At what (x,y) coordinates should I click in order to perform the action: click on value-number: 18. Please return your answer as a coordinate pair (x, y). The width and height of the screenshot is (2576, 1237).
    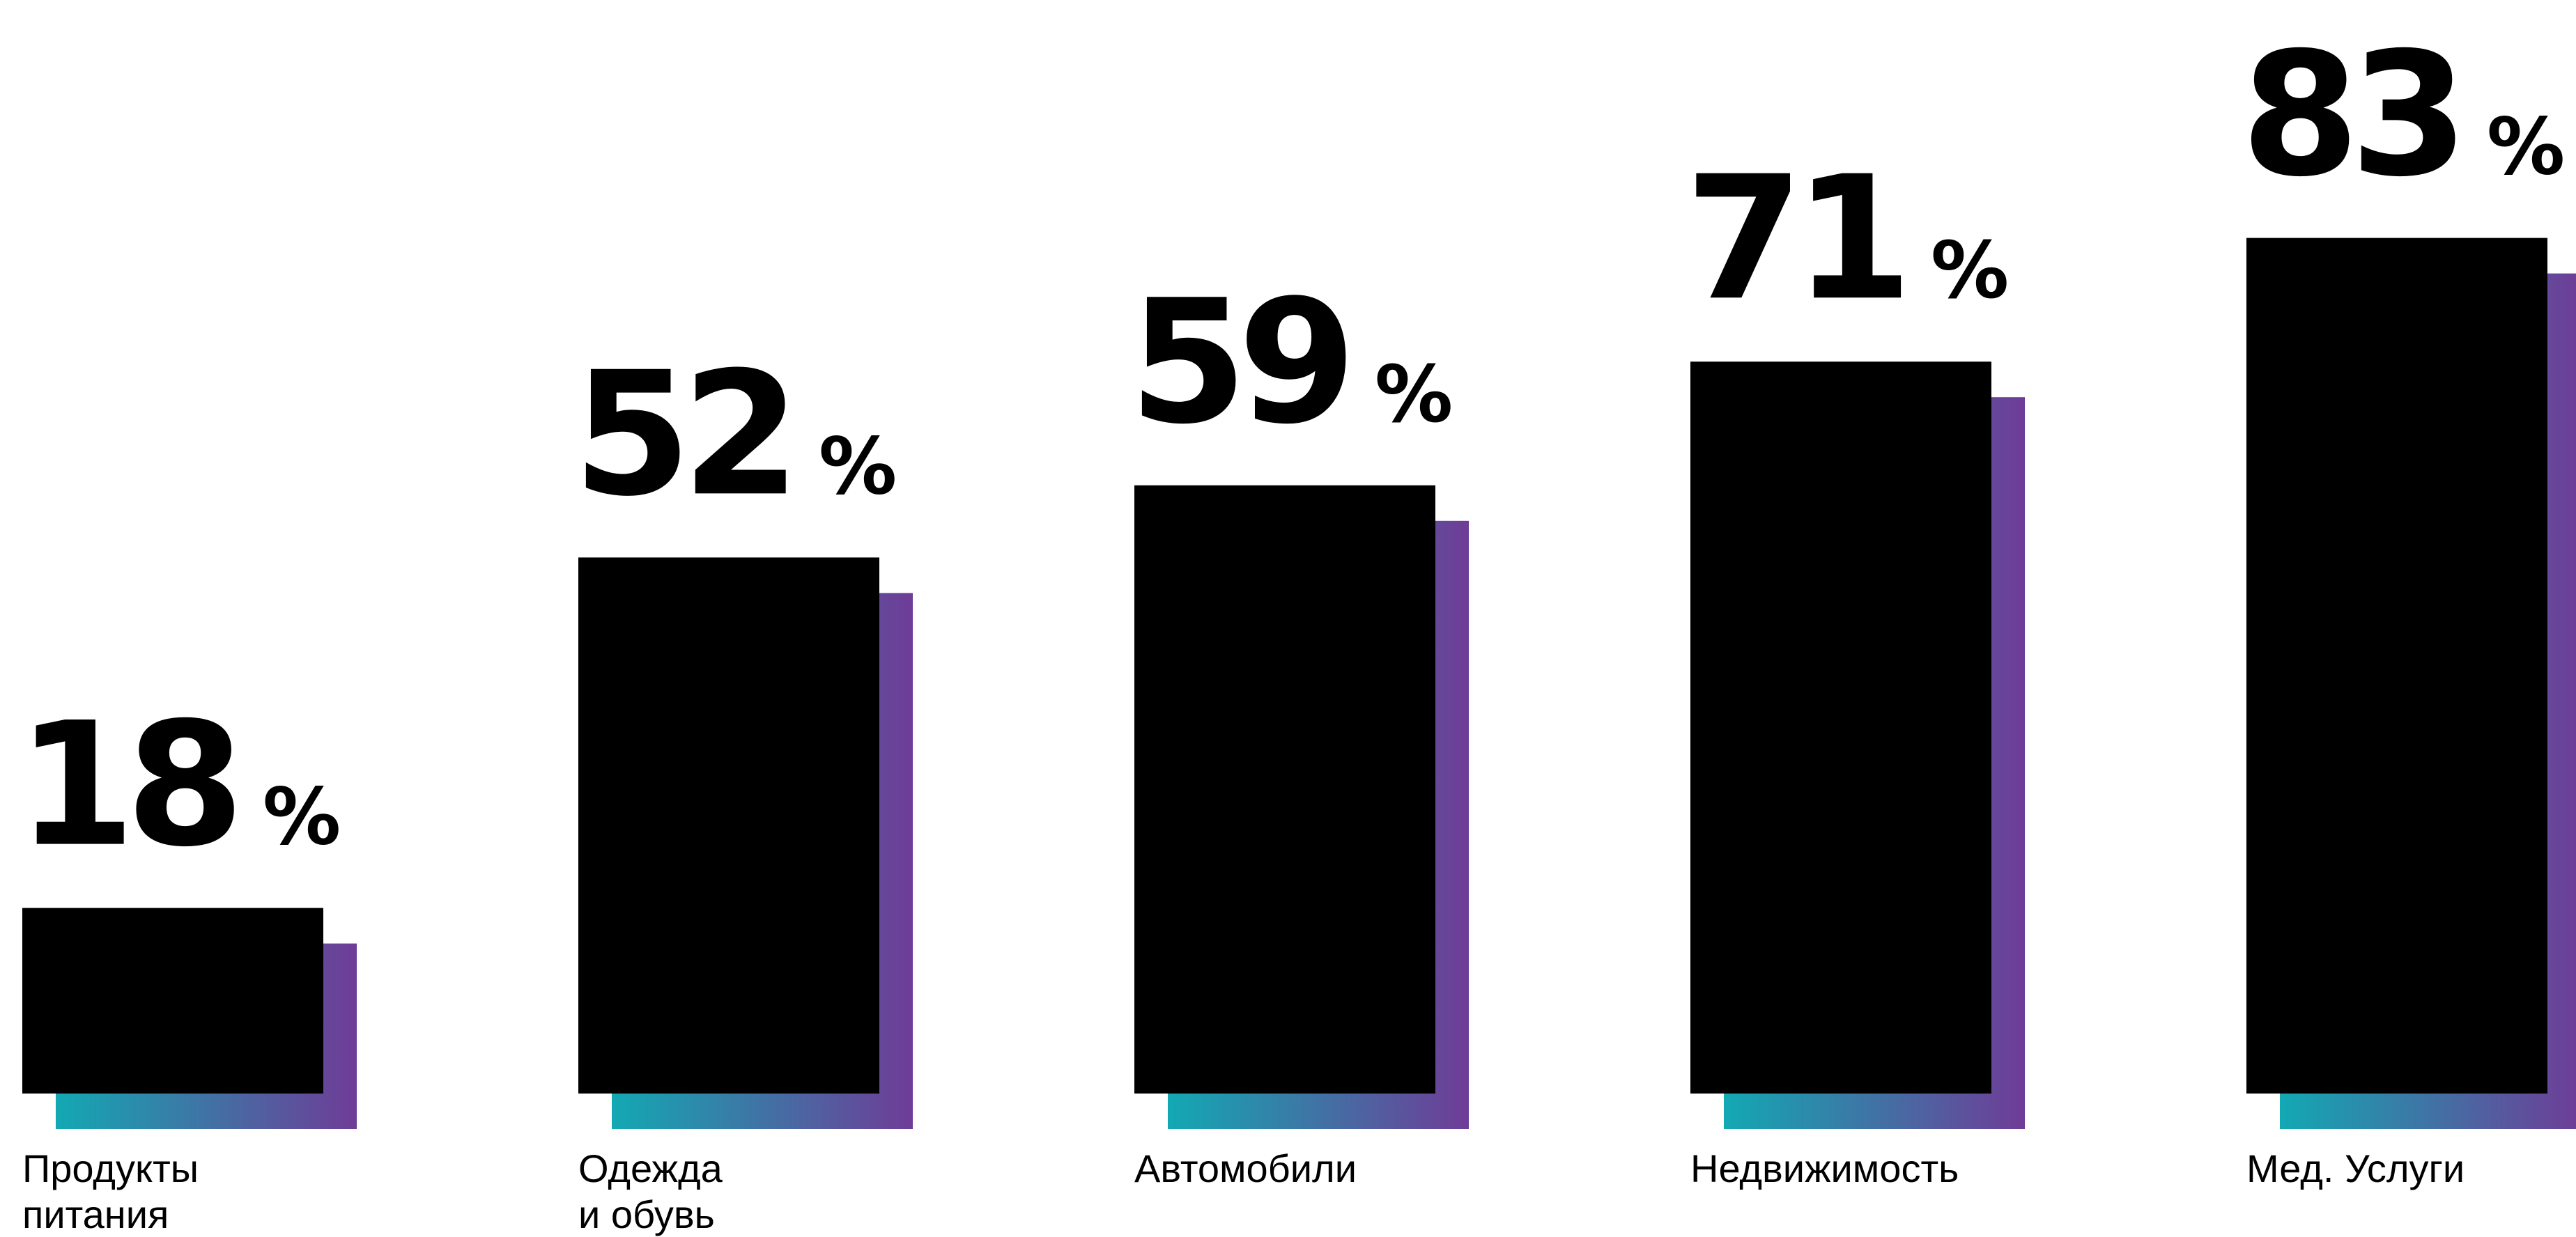
    Looking at the image, I should click on (126, 785).